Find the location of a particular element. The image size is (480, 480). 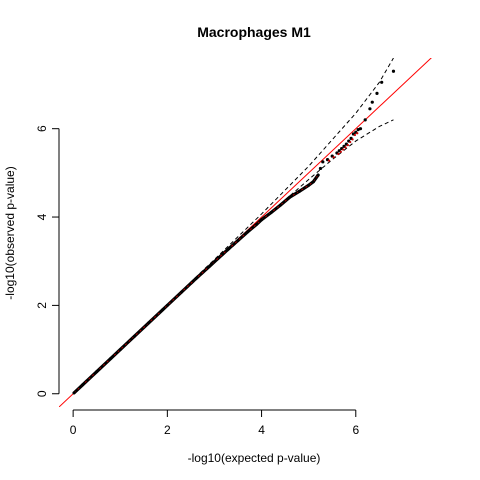

y-axis: 0 2 4 6 is located at coordinates (47, 261).